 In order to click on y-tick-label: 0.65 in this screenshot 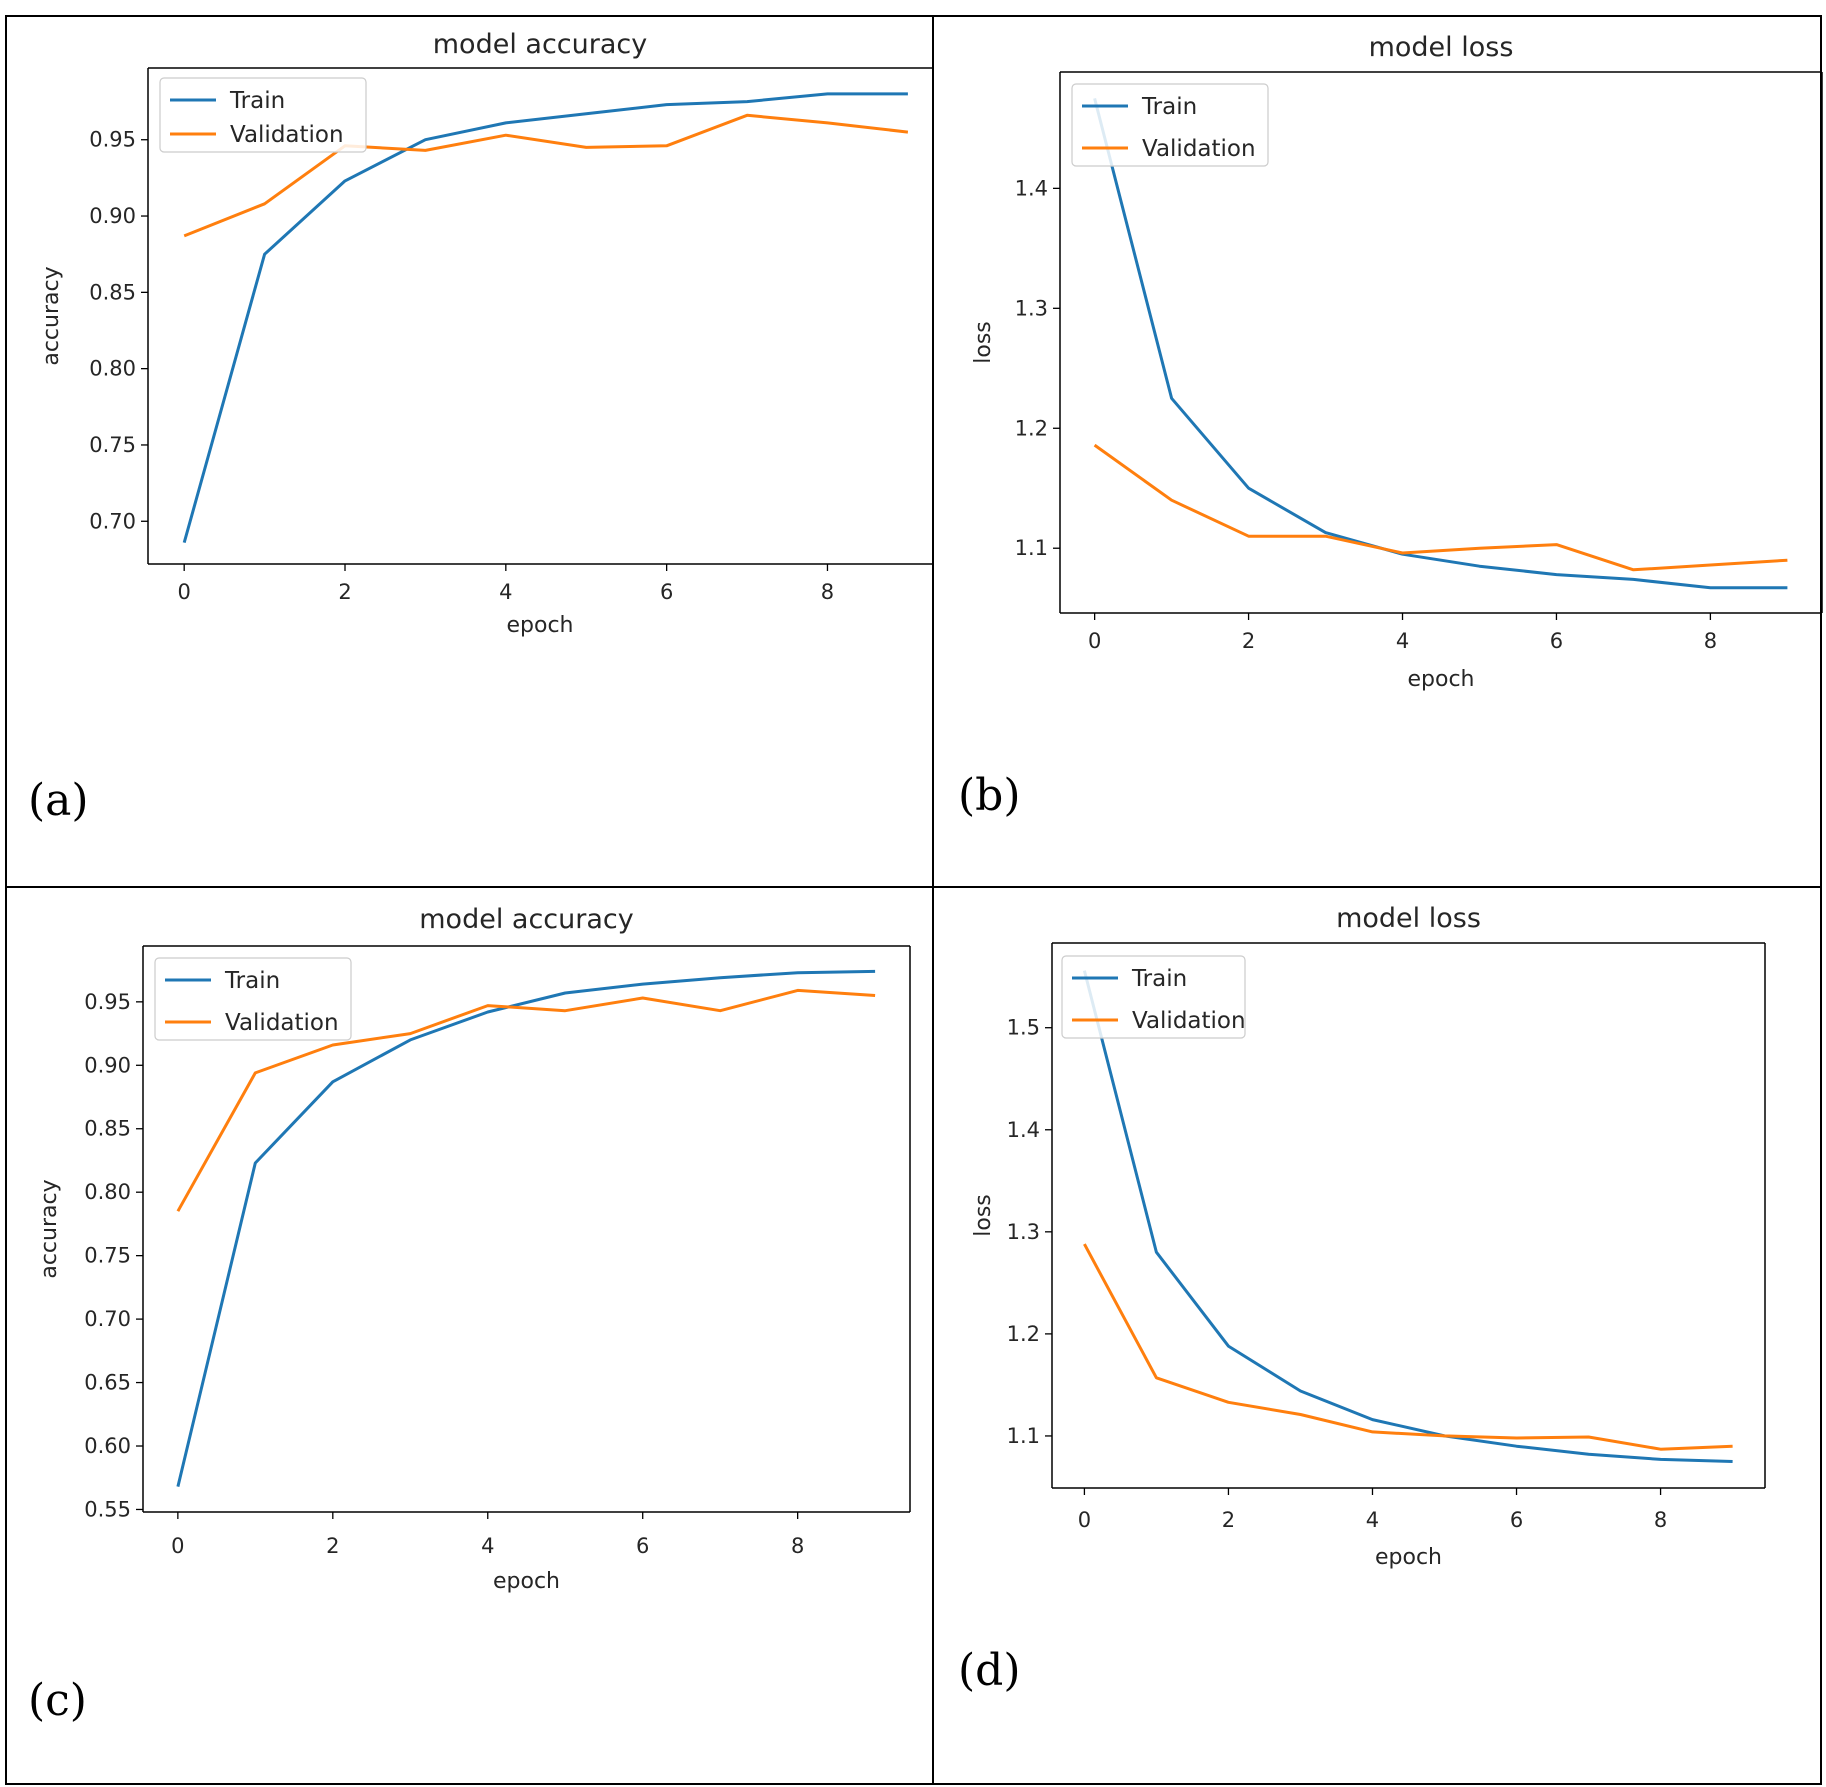, I will do `click(107, 1383)`.